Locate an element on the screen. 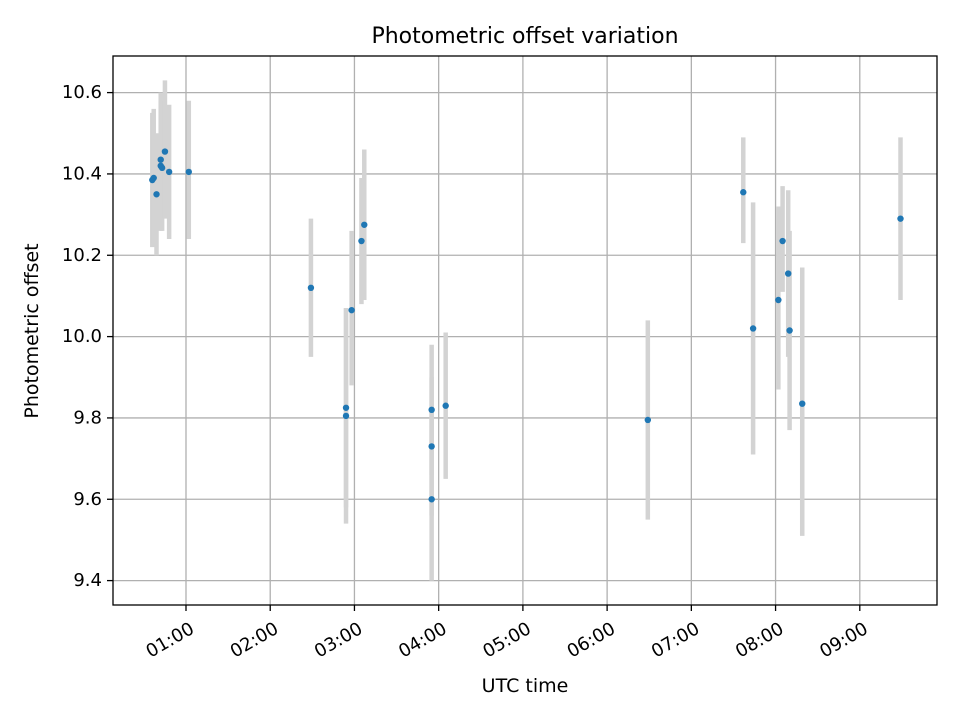  x-tick-label: 09:00 is located at coordinates (843, 640).